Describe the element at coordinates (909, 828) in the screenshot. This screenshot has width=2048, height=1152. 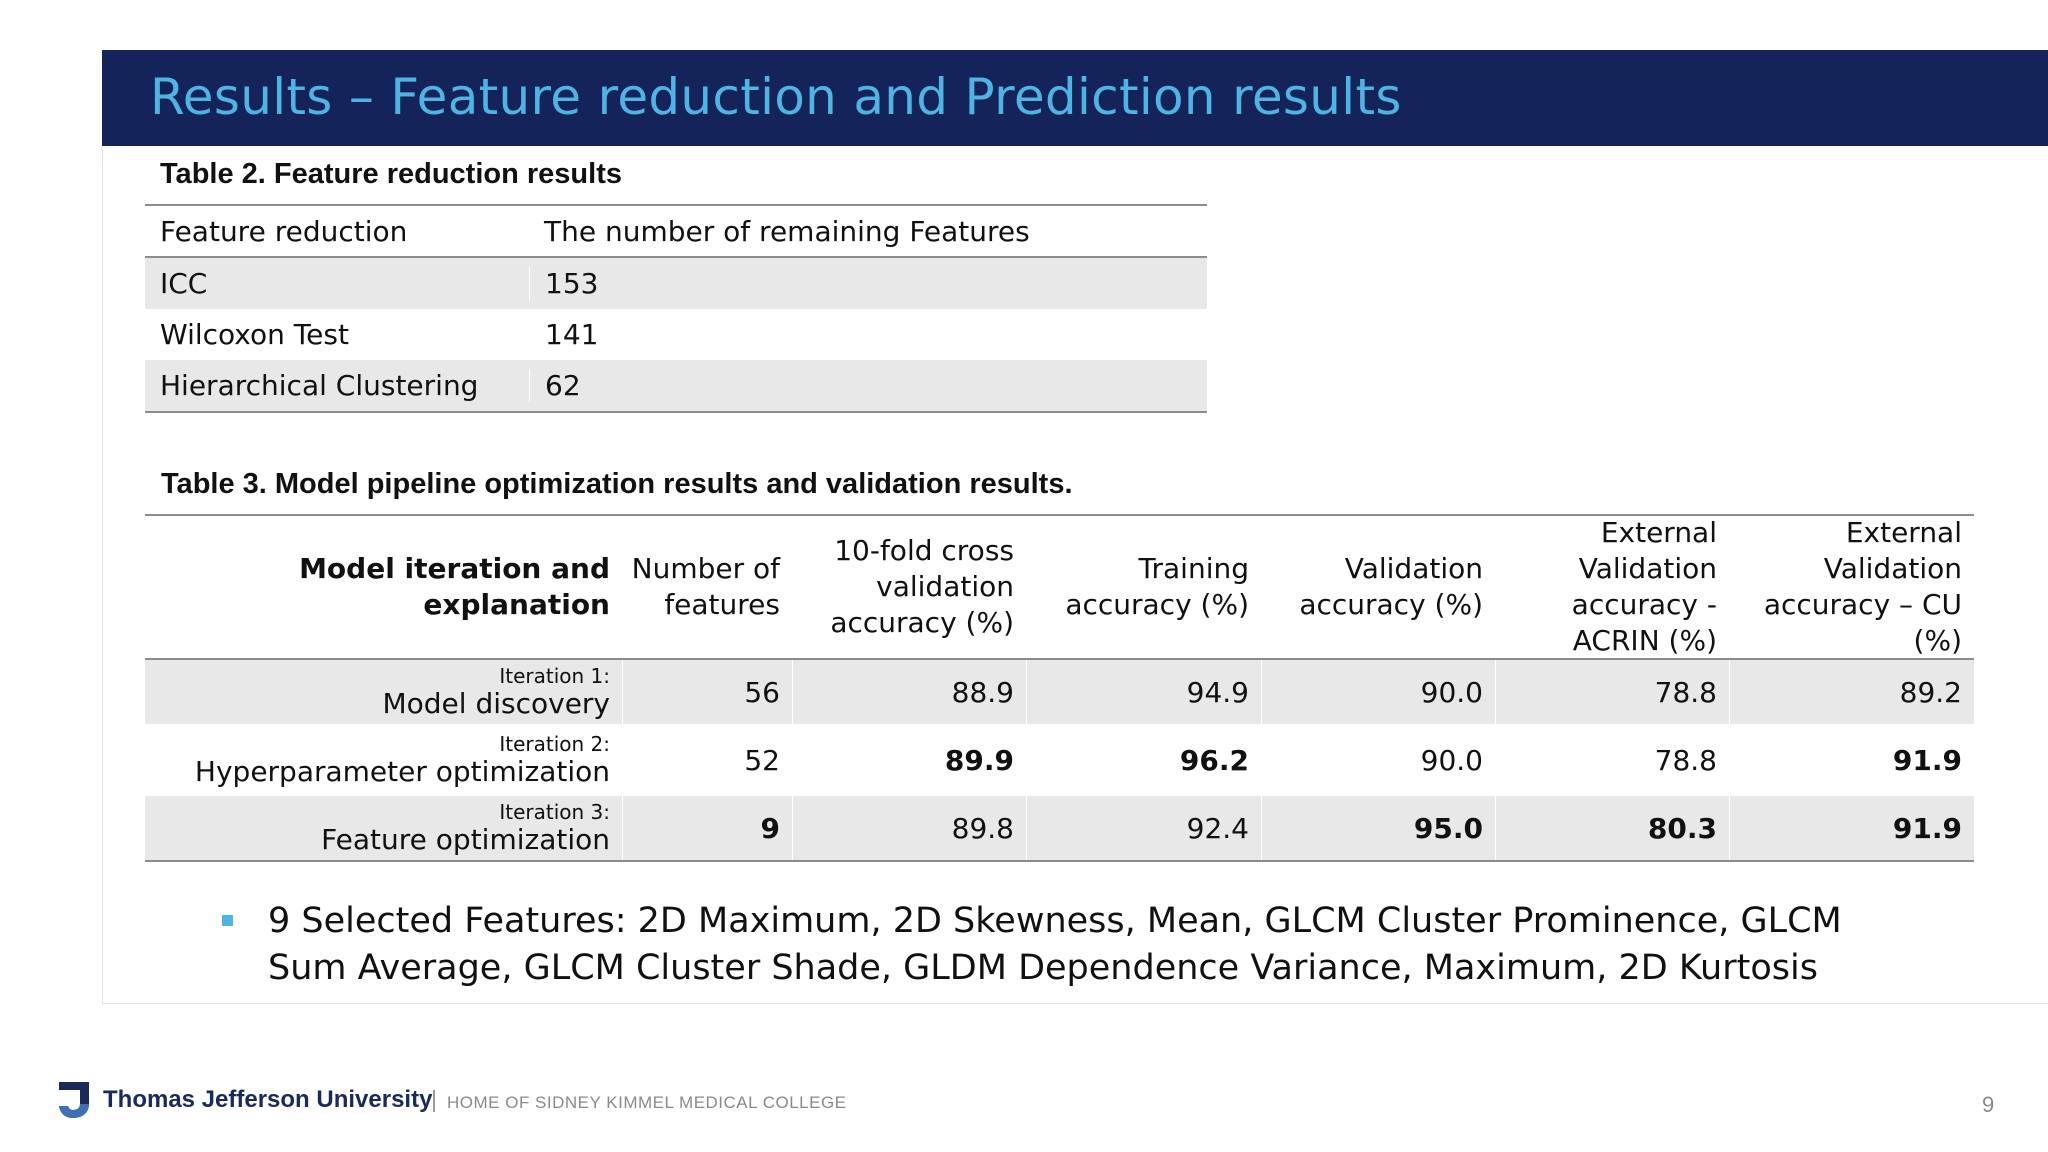
I see `table-cell: 89.8` at that location.